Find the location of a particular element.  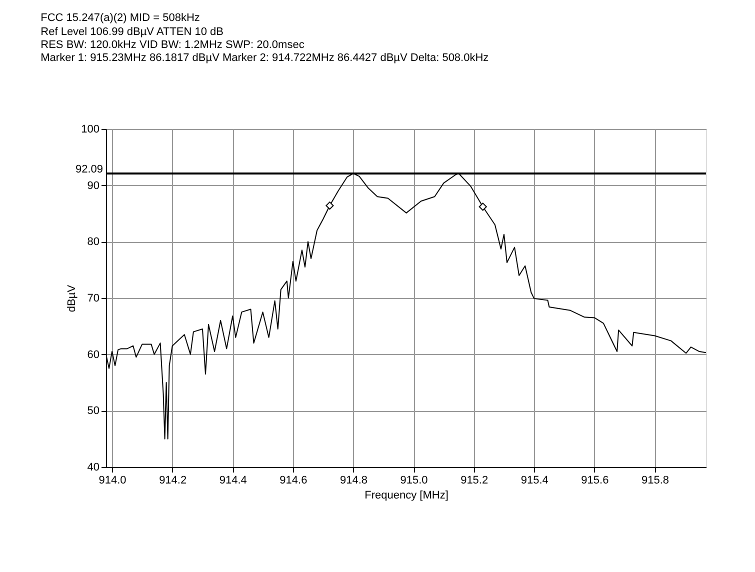

y-tick-label: 100 is located at coordinates (90, 130).